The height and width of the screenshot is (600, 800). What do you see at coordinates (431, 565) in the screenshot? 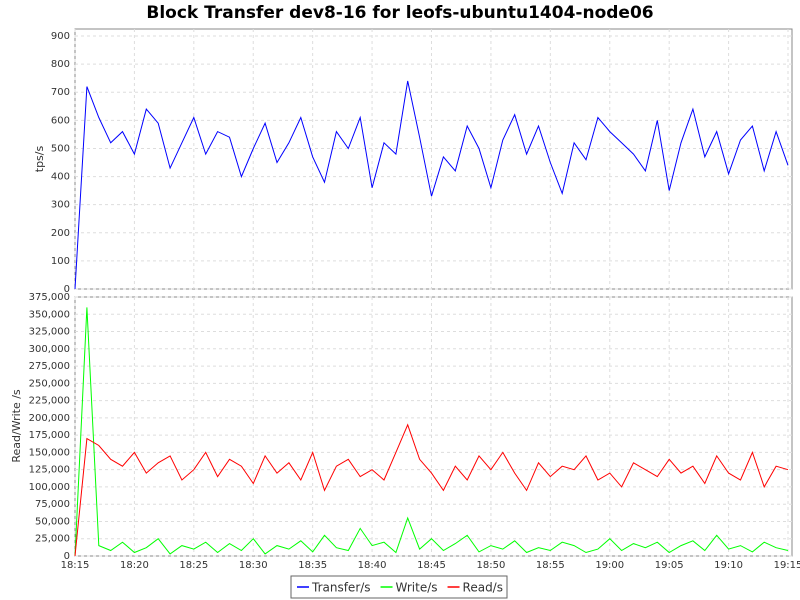
I see `x-tick-label: 18:45` at bounding box center [431, 565].